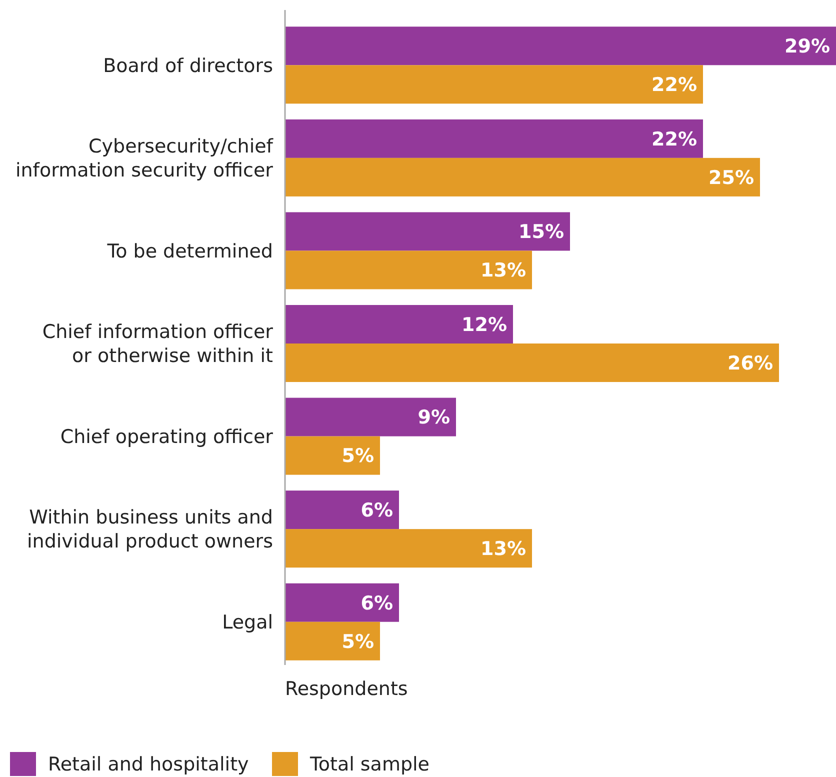 The height and width of the screenshot is (777, 836). What do you see at coordinates (369, 765) in the screenshot?
I see `legend-label: Total sample` at bounding box center [369, 765].